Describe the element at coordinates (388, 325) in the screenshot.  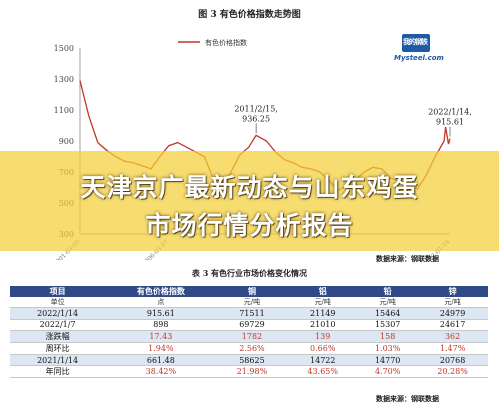
I see `table-cell: 15307` at that location.